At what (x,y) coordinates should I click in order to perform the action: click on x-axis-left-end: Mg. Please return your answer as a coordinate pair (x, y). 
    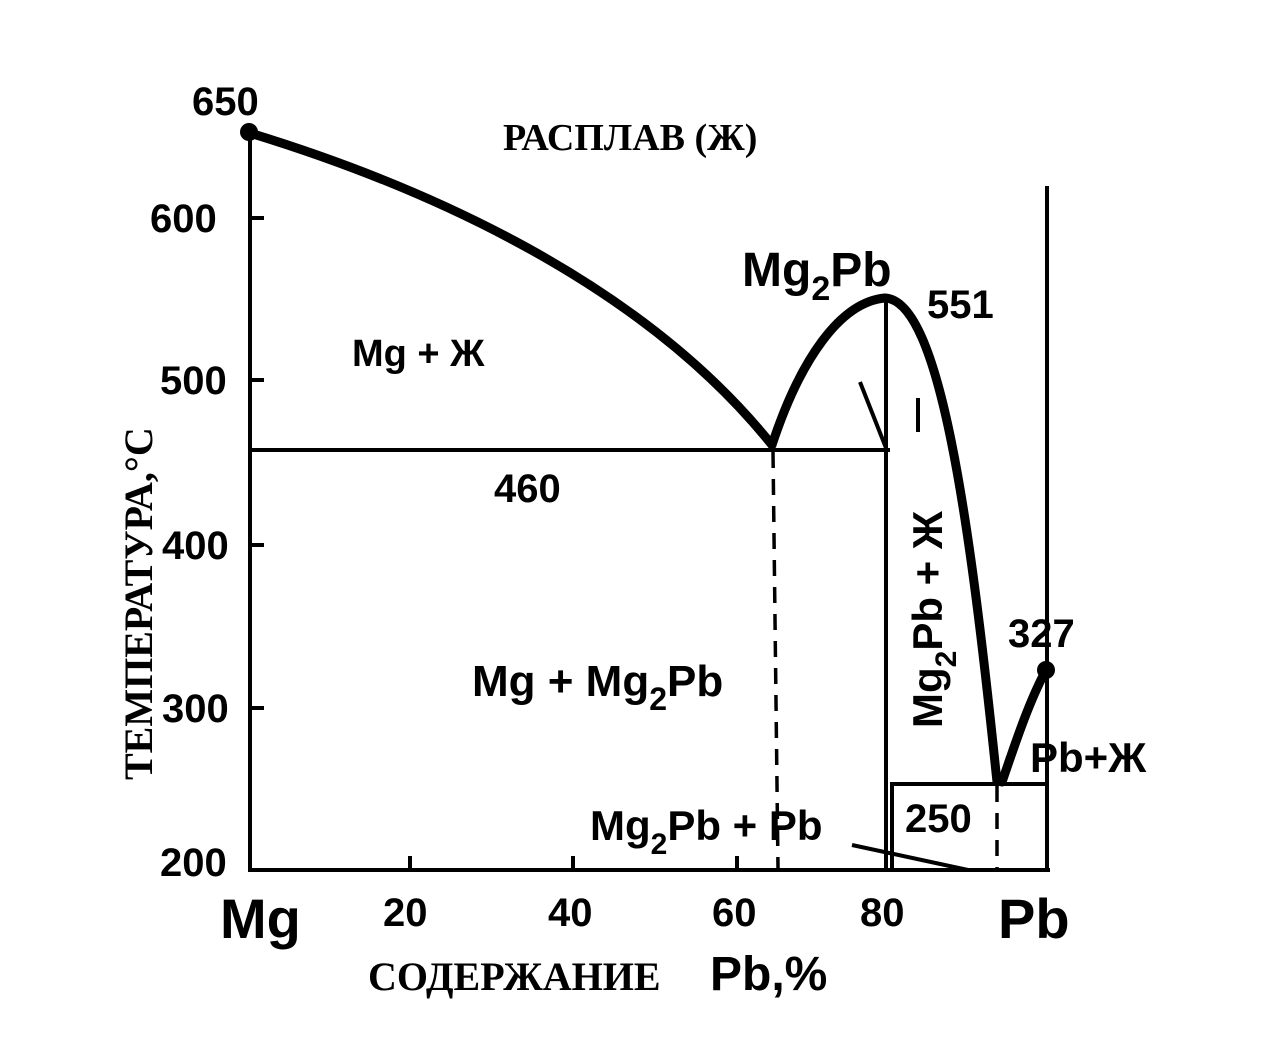
    Looking at the image, I should click on (260, 918).